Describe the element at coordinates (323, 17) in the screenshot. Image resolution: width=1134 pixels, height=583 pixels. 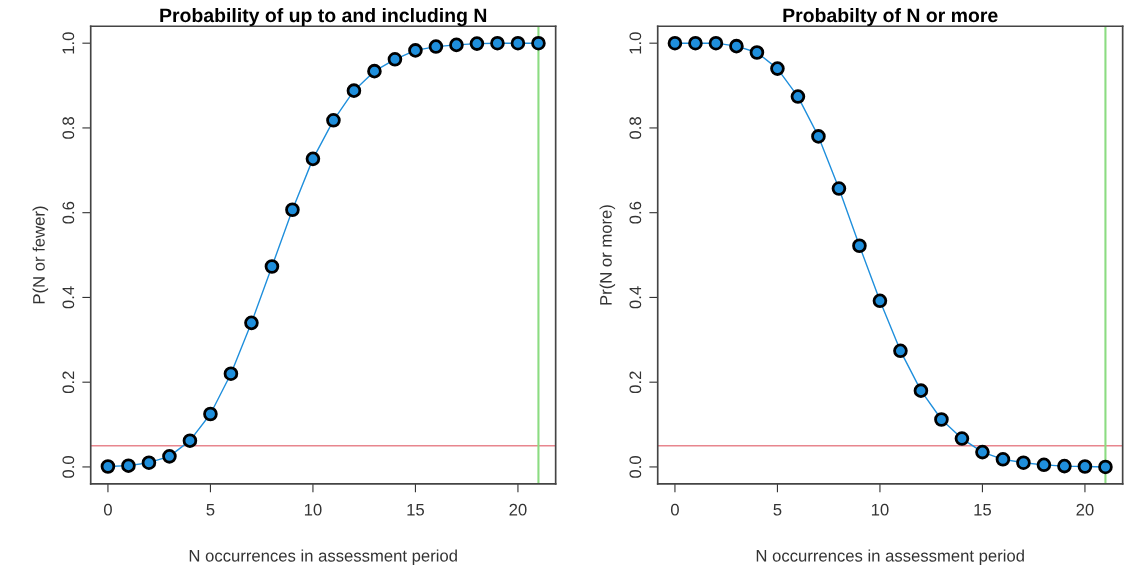
I see `chart-title: Probability of up to and including N` at that location.